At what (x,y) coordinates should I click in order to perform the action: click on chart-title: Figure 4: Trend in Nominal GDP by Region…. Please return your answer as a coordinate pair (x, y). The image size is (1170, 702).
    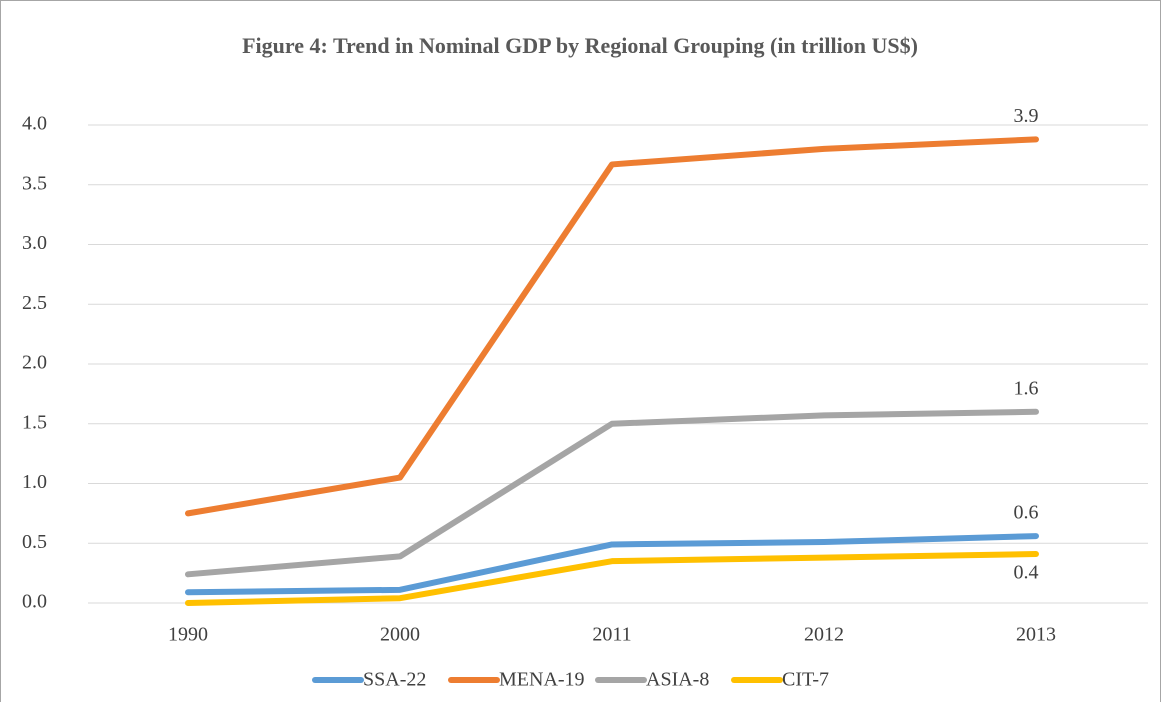
    Looking at the image, I should click on (580, 45).